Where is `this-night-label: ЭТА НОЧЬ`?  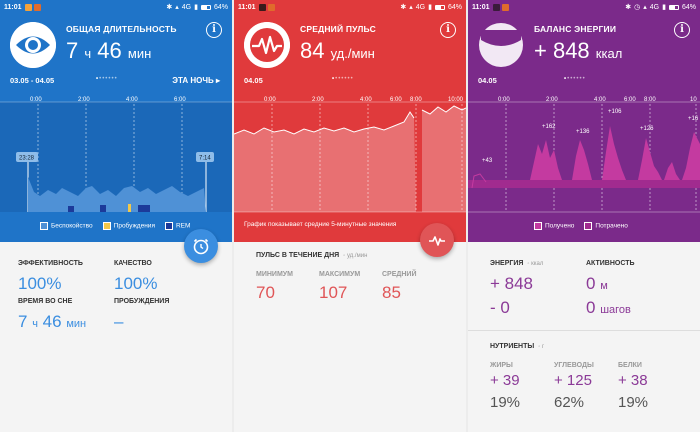 this-night-label: ЭТА НОЧЬ is located at coordinates (193, 80).